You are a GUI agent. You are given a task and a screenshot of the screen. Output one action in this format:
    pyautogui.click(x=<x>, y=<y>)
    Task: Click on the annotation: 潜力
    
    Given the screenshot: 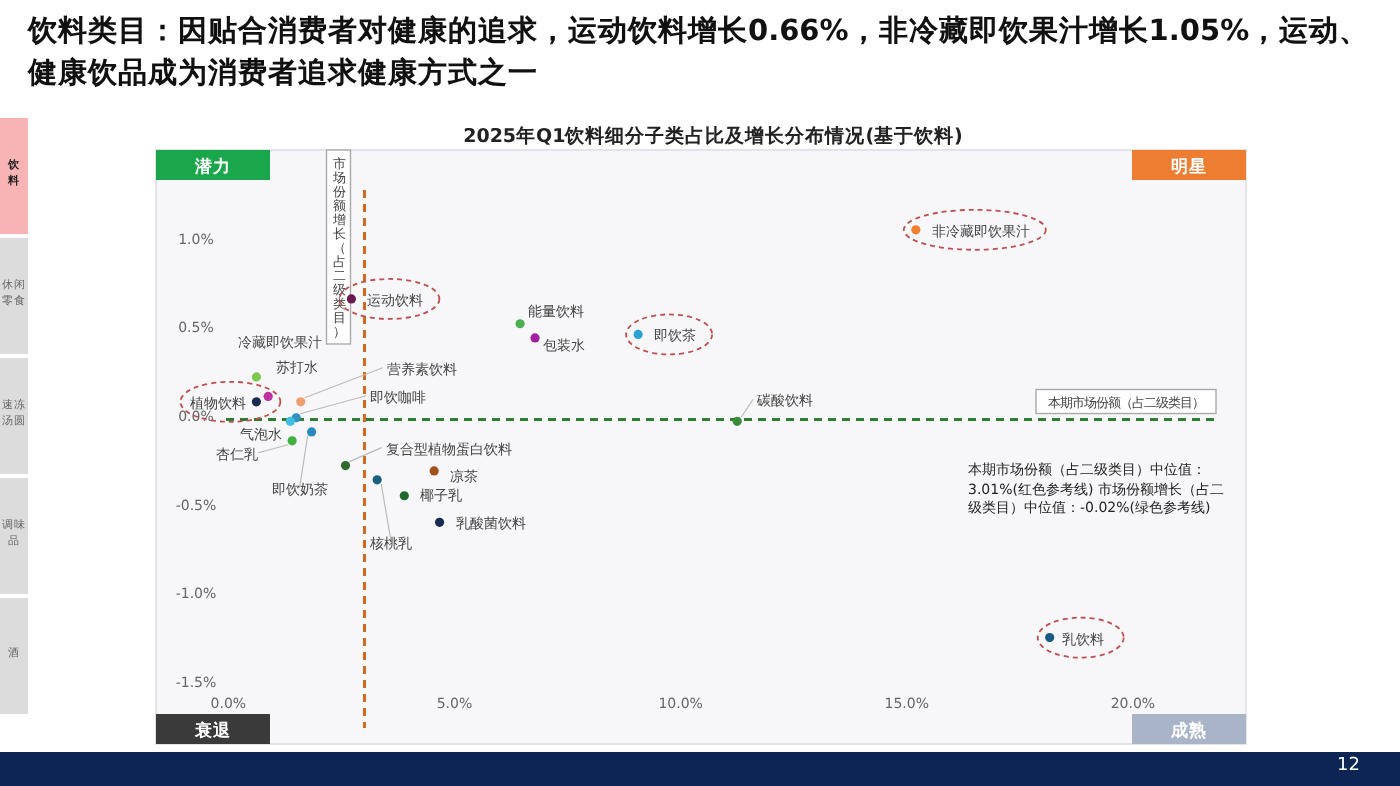 What is the action you would take?
    pyautogui.click(x=212, y=167)
    